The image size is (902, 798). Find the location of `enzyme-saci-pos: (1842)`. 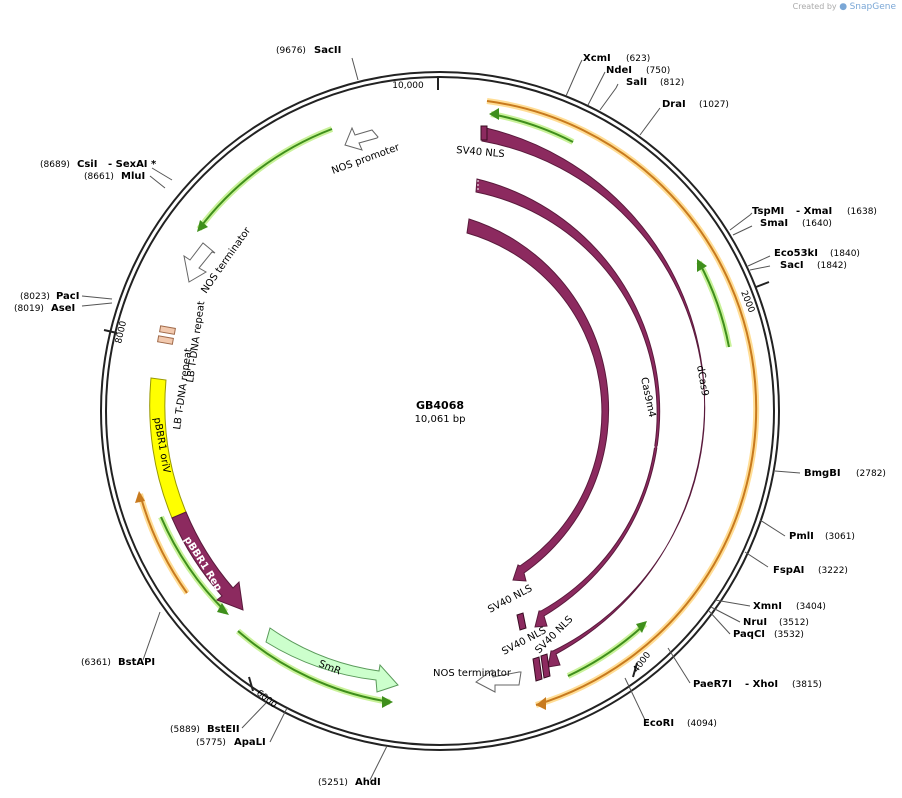

enzyme-saci-pos: (1842) is located at coordinates (832, 266).